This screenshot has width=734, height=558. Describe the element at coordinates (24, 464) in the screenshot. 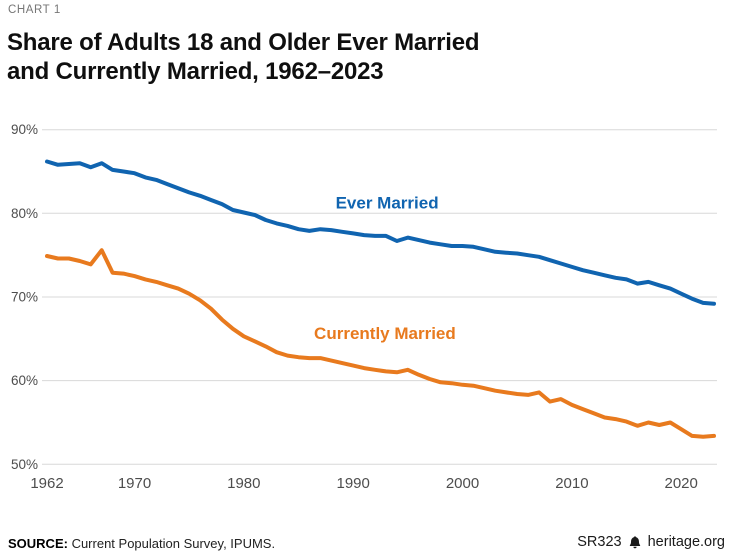

I see `y-axis-tick-50: 50%` at that location.